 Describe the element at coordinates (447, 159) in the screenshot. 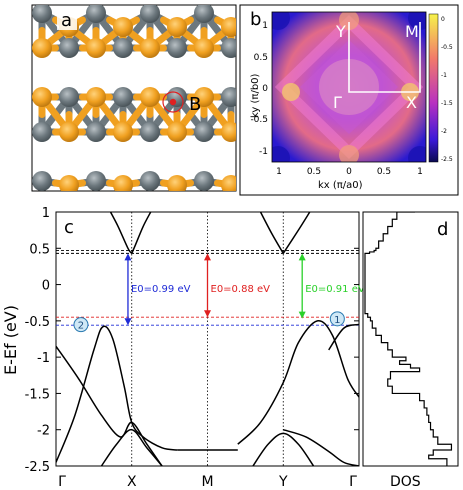

I see `colorbar-tick: -2.5` at that location.